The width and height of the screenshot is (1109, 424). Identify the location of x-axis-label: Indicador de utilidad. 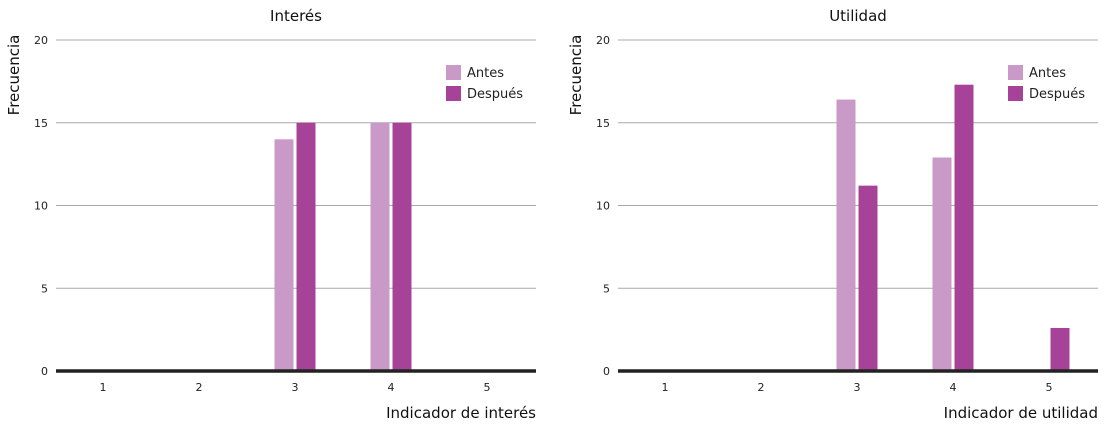
(1021, 413).